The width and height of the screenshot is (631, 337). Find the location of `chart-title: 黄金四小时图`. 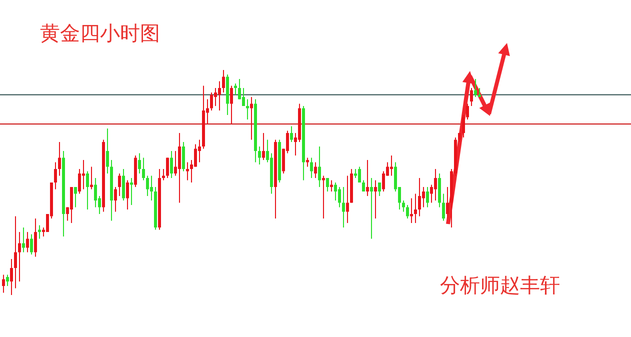

chart-title: 黄金四小时图 is located at coordinates (100, 33).